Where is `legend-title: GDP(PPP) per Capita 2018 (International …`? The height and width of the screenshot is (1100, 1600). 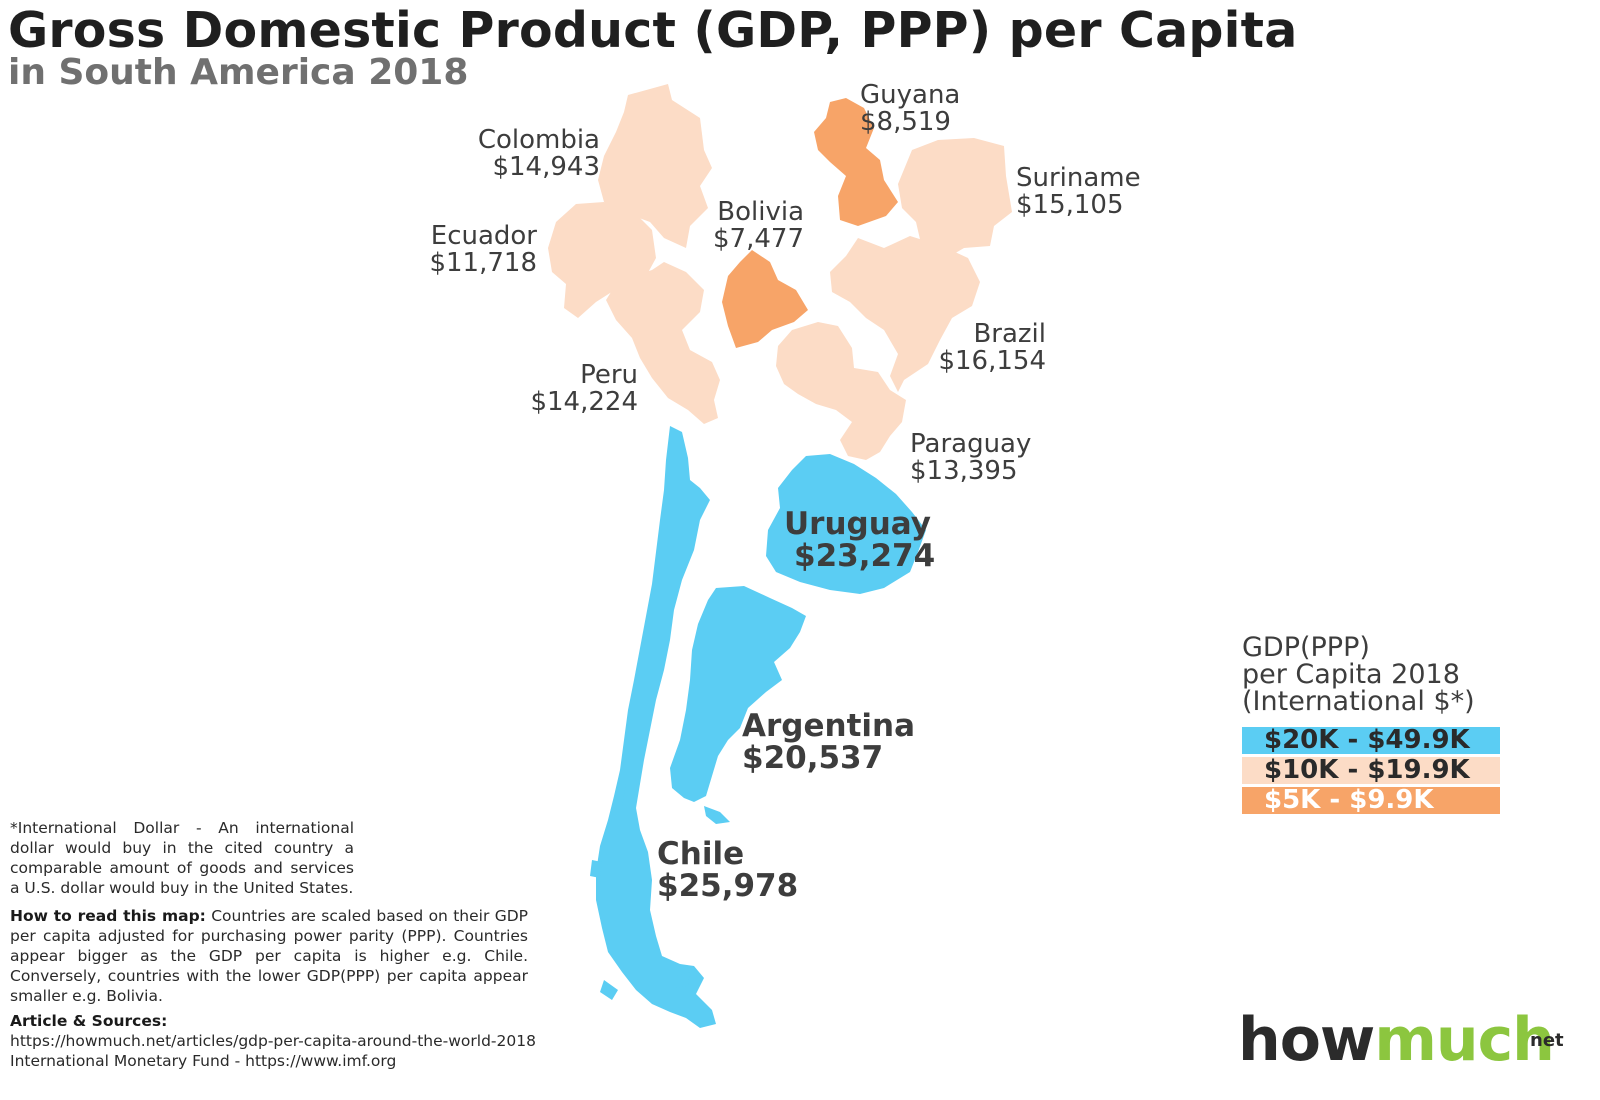 legend-title: GDP(PPP) per Capita 2018 (International … is located at coordinates (1371, 674).